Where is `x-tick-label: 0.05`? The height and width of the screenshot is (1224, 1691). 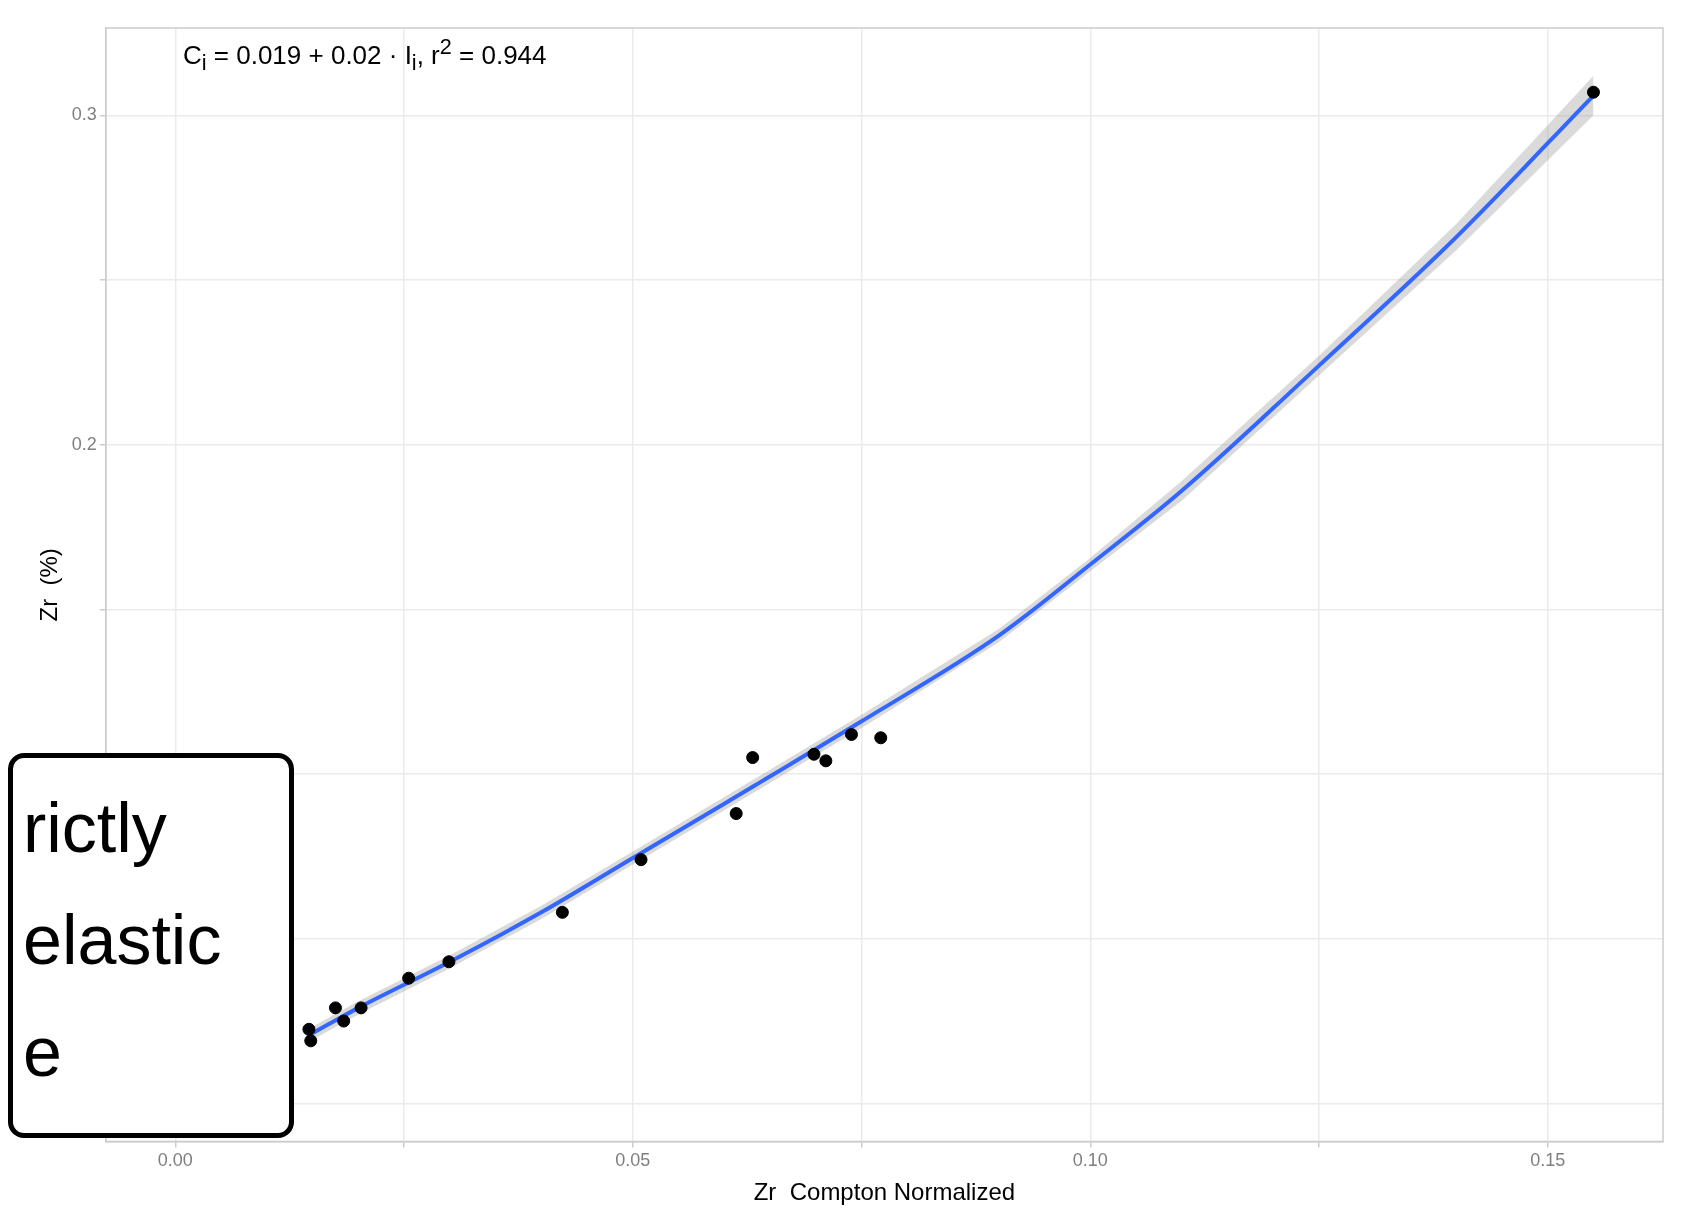 x-tick-label: 0.05 is located at coordinates (633, 1160).